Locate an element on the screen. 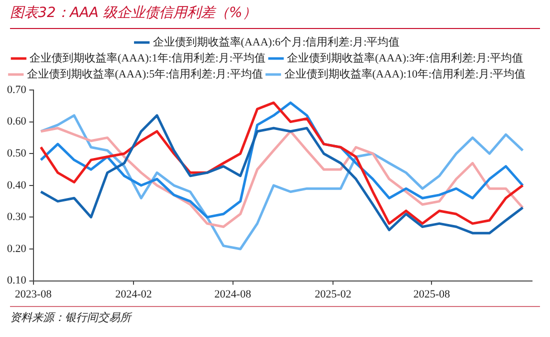 Image resolution: width=550 pixels, height=337 pixels. y-tick-label: 0.30 is located at coordinates (17, 217).